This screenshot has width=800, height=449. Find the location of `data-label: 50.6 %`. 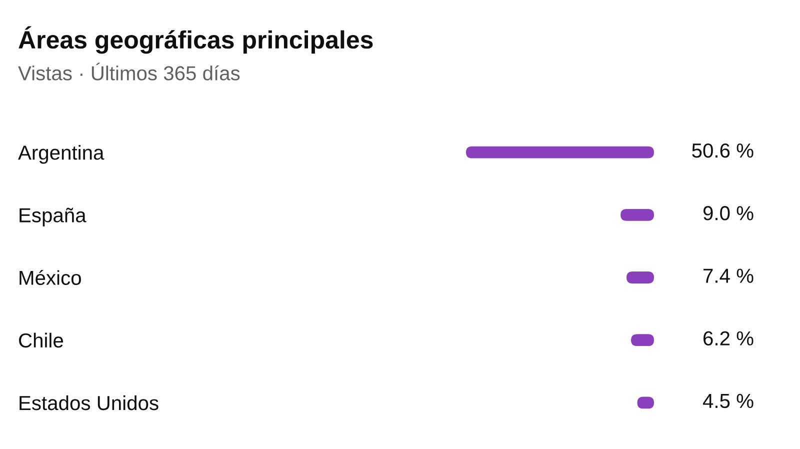

data-label: 50.6 % is located at coordinates (723, 150).